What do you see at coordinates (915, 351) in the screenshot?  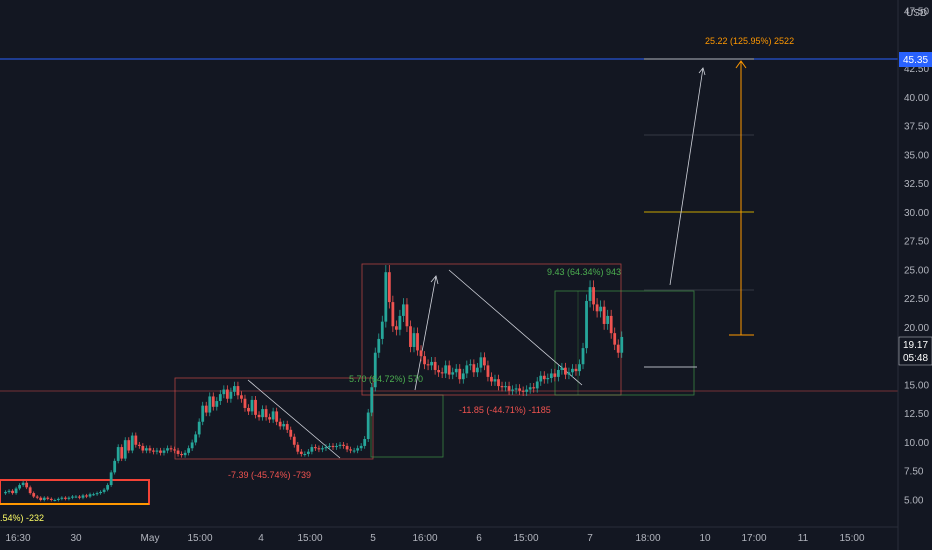 I see `current-price-badge-bg` at bounding box center [915, 351].